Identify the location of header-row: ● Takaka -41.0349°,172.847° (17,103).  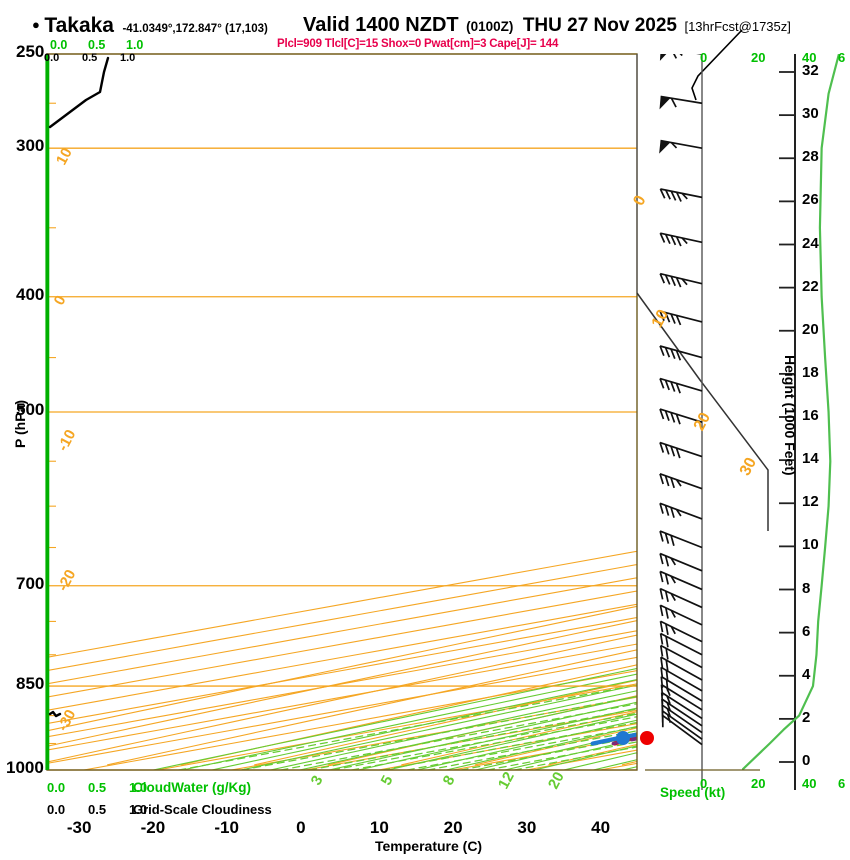
(150, 26).